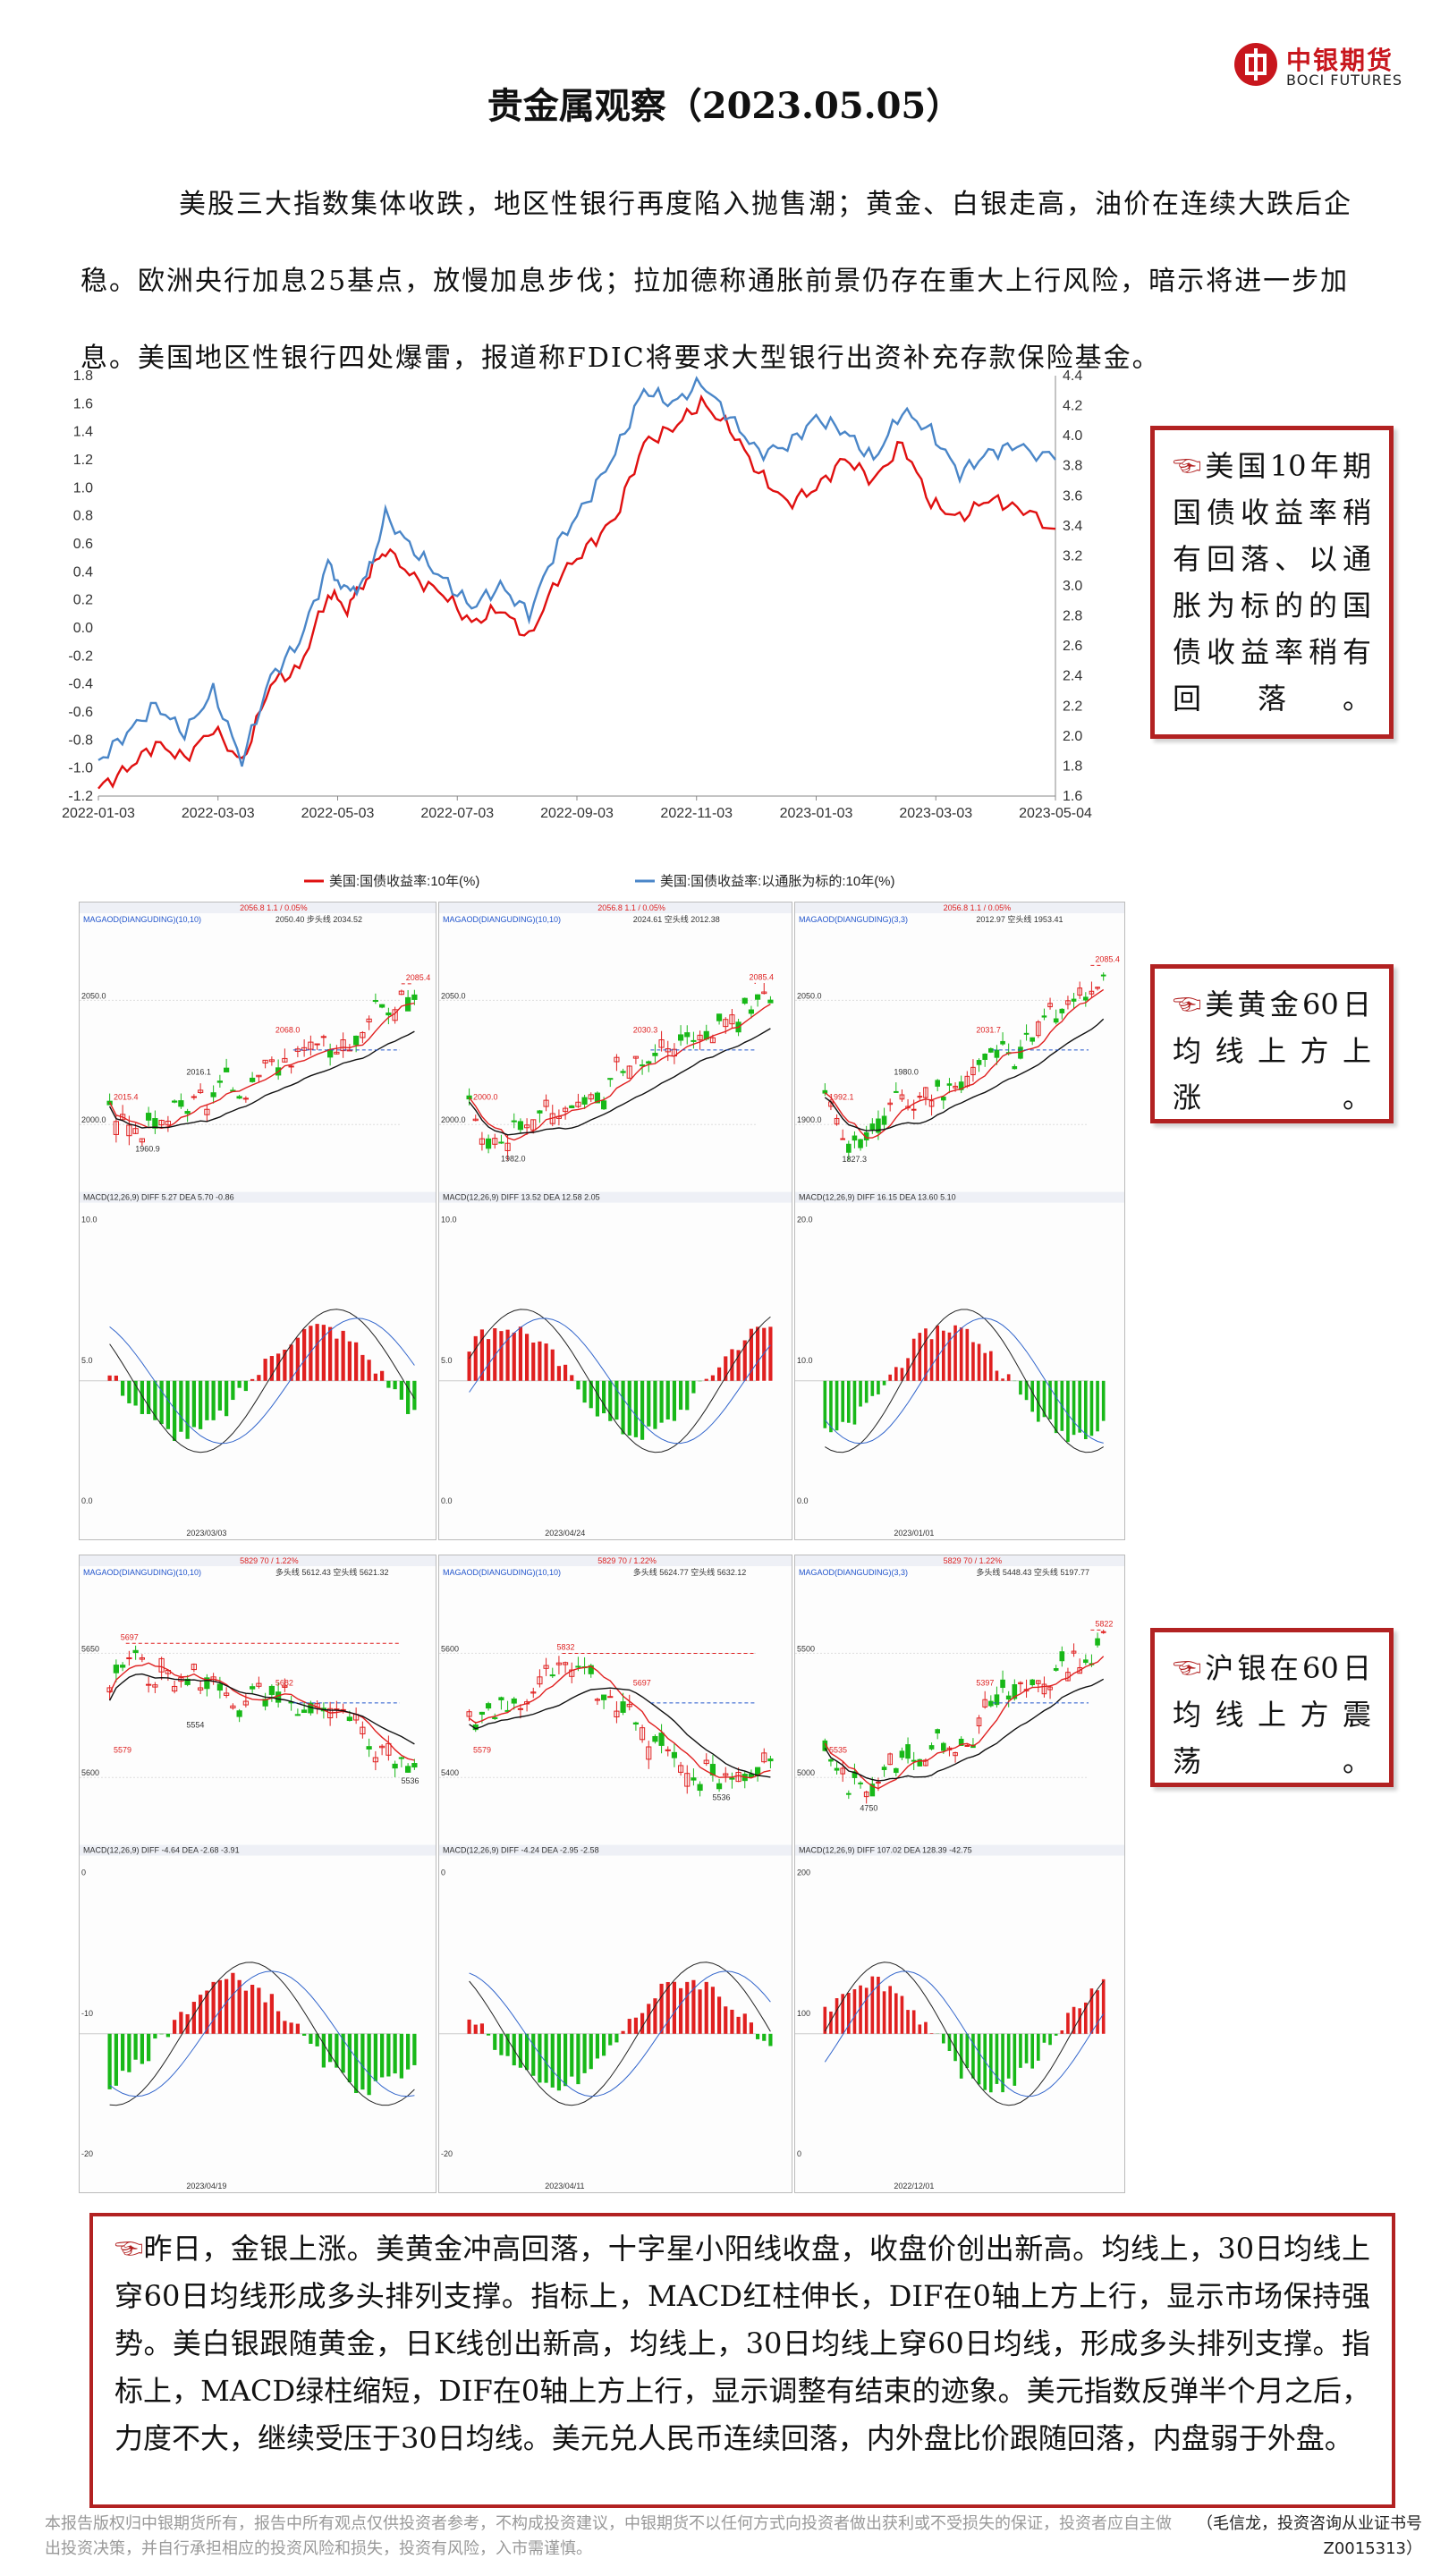  What do you see at coordinates (1344, 80) in the screenshot?
I see `logo-english: BOCI FUTURES` at bounding box center [1344, 80].